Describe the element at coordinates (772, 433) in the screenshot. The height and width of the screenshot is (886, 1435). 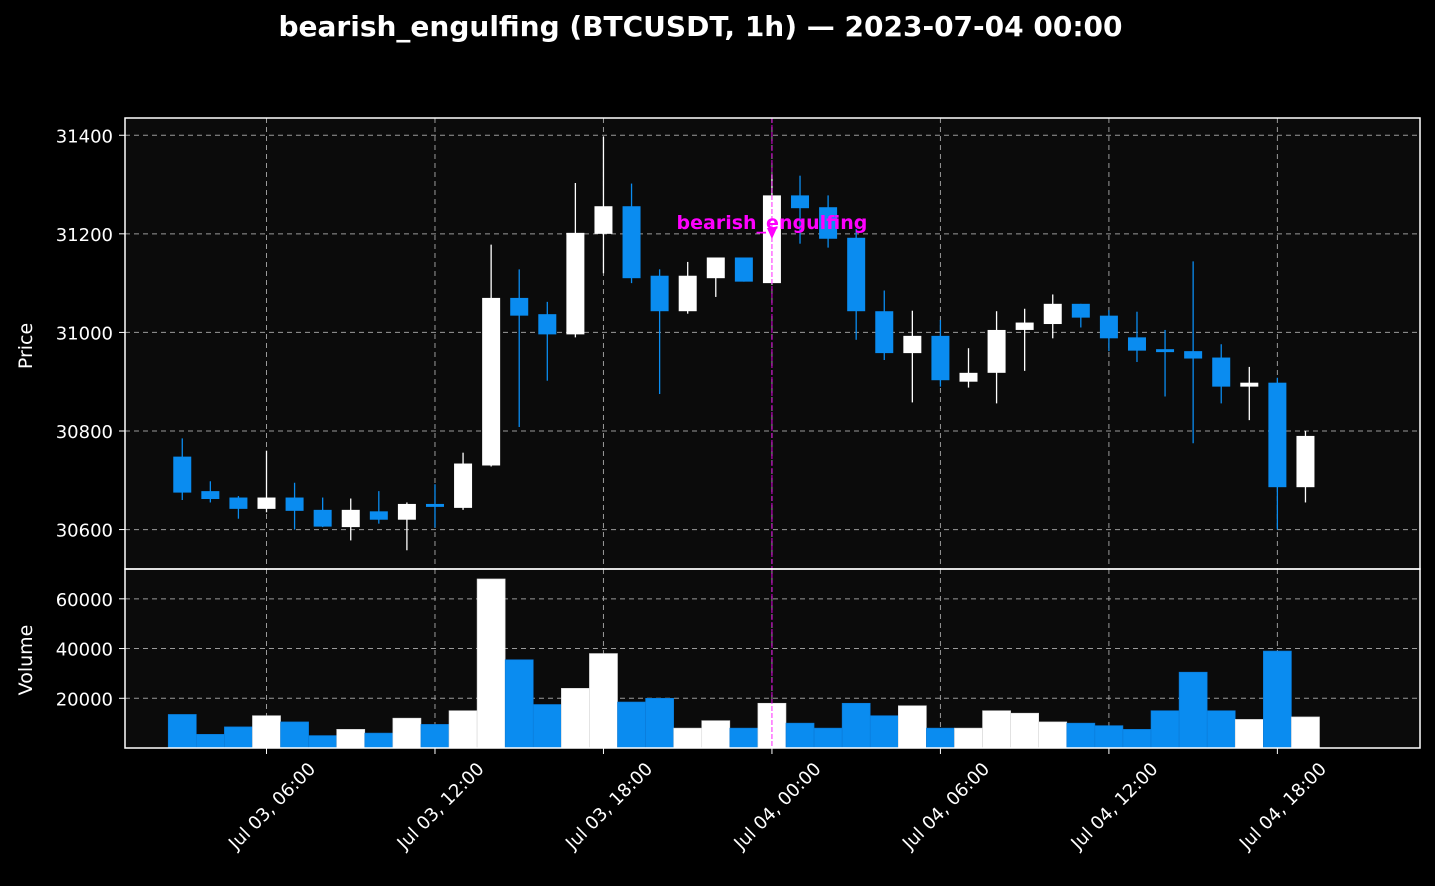
I see `pattern-annotation: bearish_engulfing` at that location.